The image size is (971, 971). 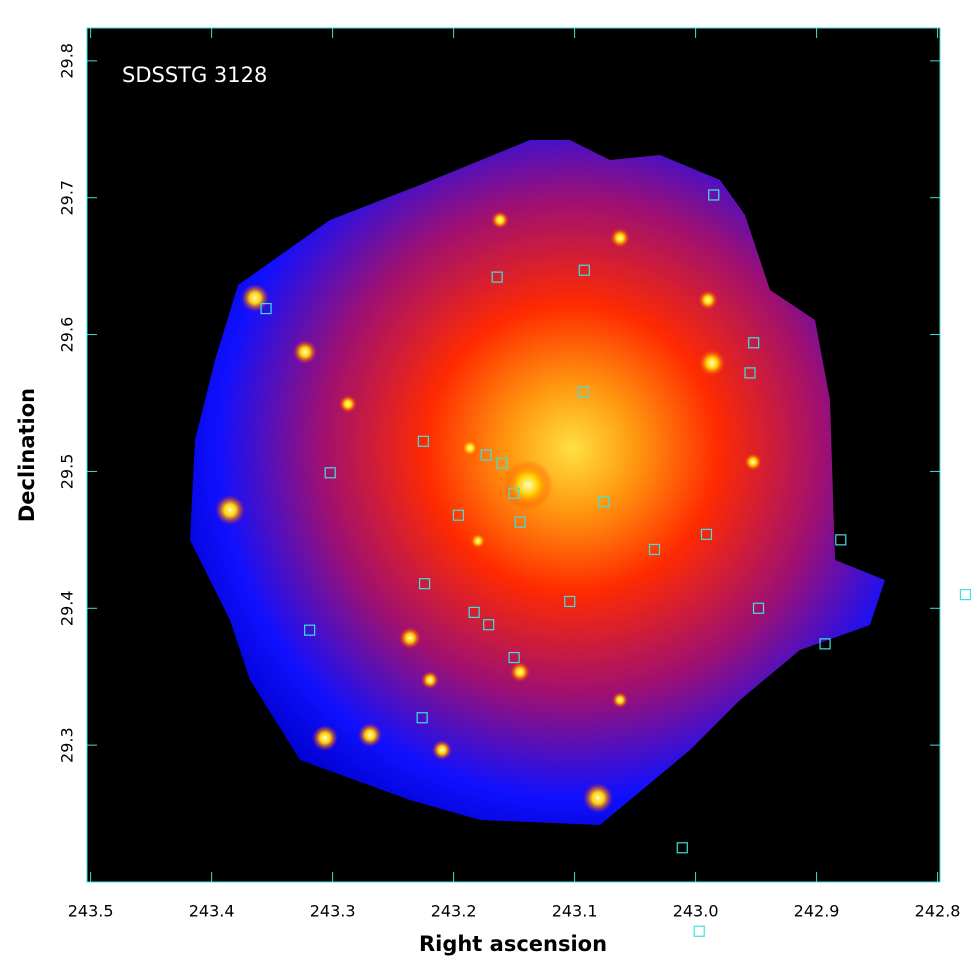 What do you see at coordinates (817, 911) in the screenshot?
I see `x-tick-label: 242.9` at bounding box center [817, 911].